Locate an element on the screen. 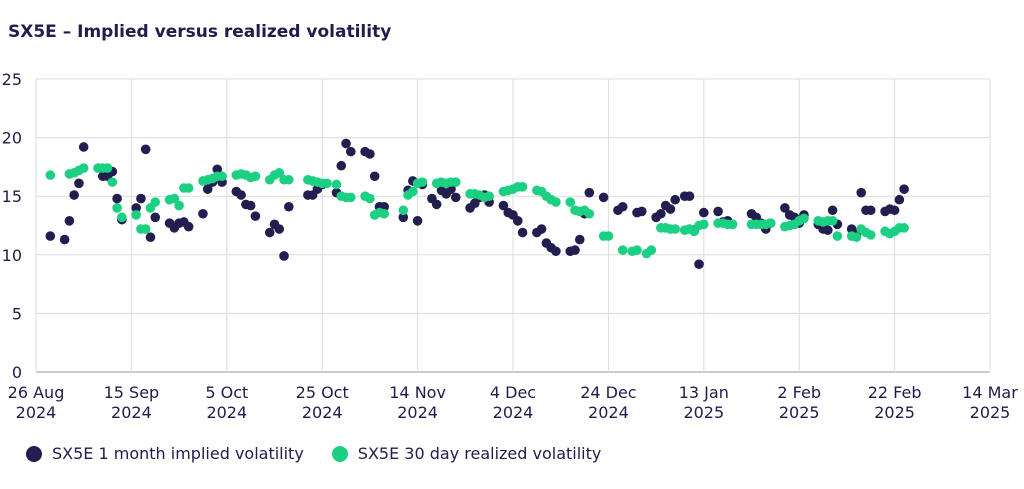  legend-label-realized: SX5E 30 day realized volatility is located at coordinates (479, 453).